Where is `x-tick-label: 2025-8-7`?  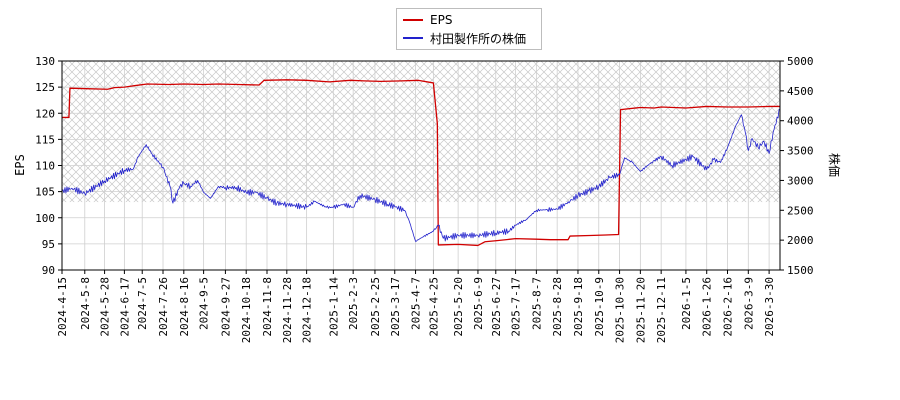 x-tick-label: 2025-8-7 is located at coordinates (536, 303).